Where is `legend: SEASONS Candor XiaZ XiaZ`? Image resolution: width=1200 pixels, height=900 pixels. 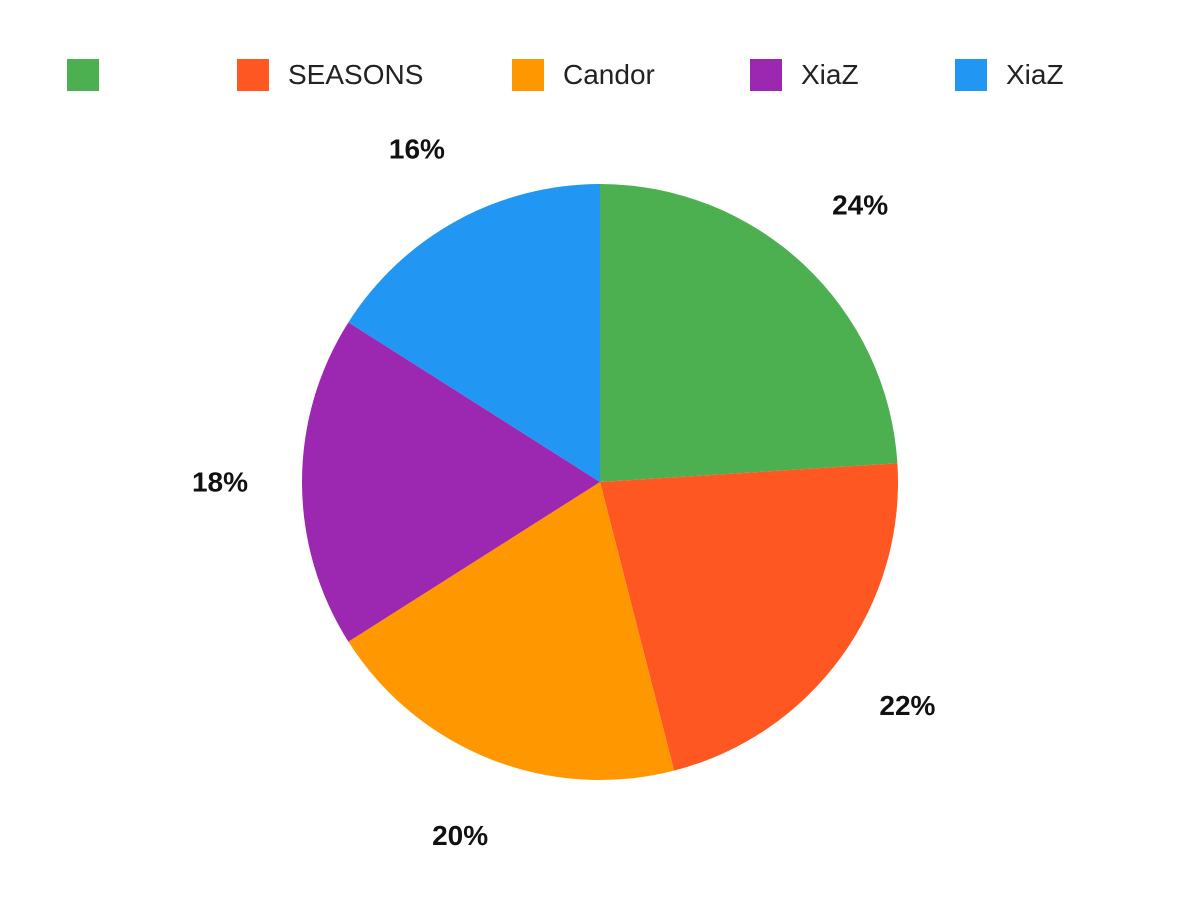
legend: SEASONS Candor XiaZ XiaZ is located at coordinates (600, 60).